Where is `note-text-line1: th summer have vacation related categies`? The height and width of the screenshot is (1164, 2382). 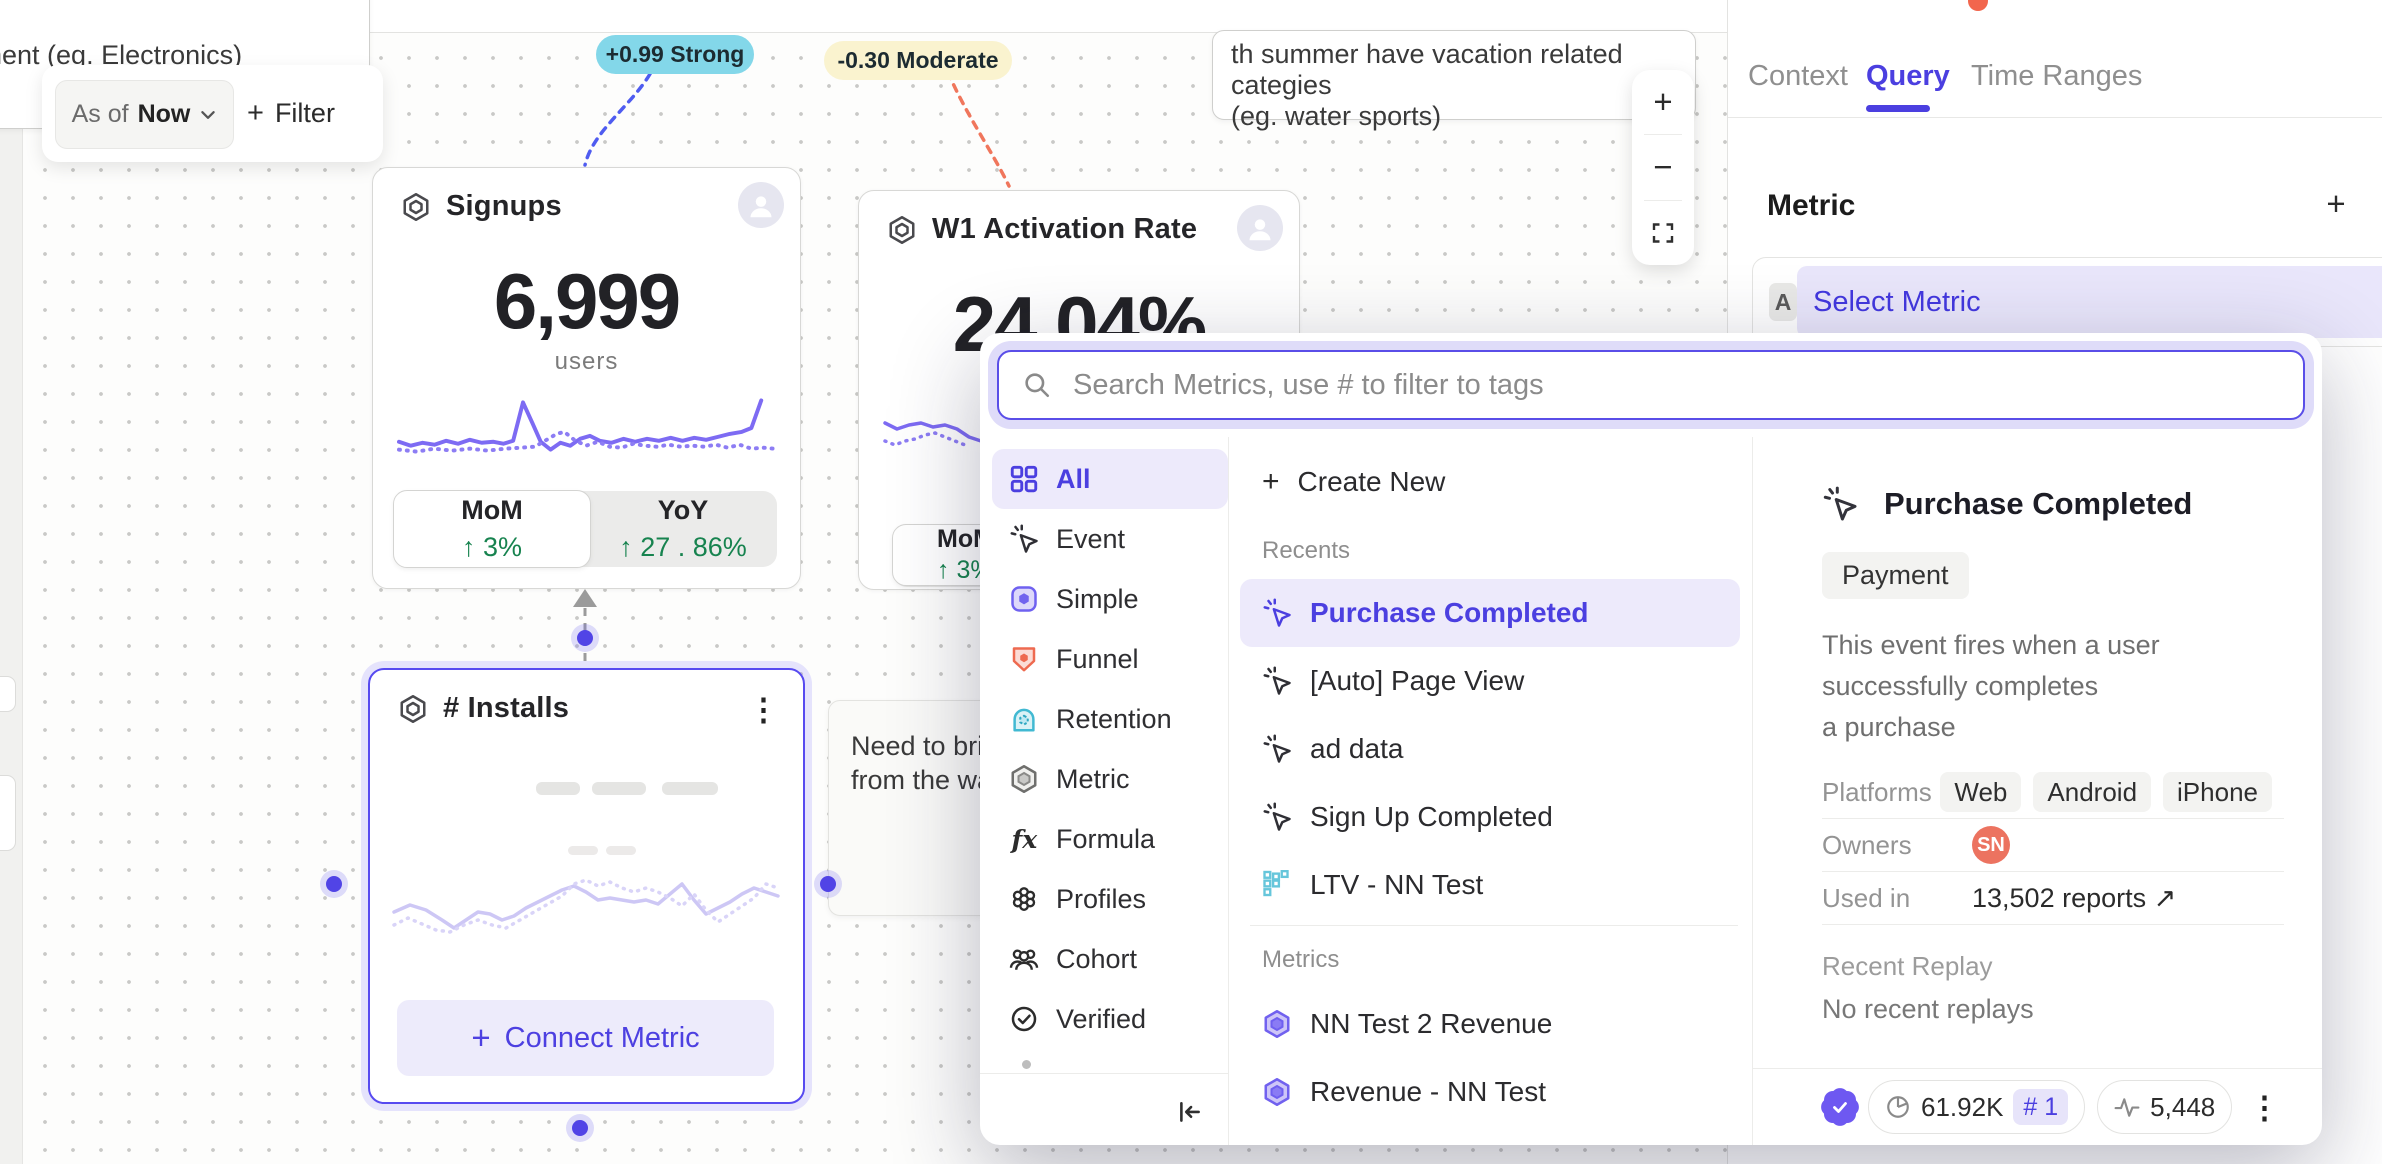
note-text-line1: th summer have vacation related categies is located at coordinates (1427, 69).